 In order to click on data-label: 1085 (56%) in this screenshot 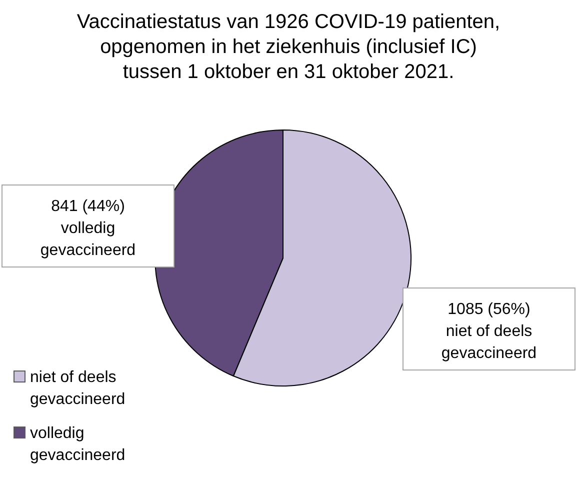, I will do `click(489, 309)`.